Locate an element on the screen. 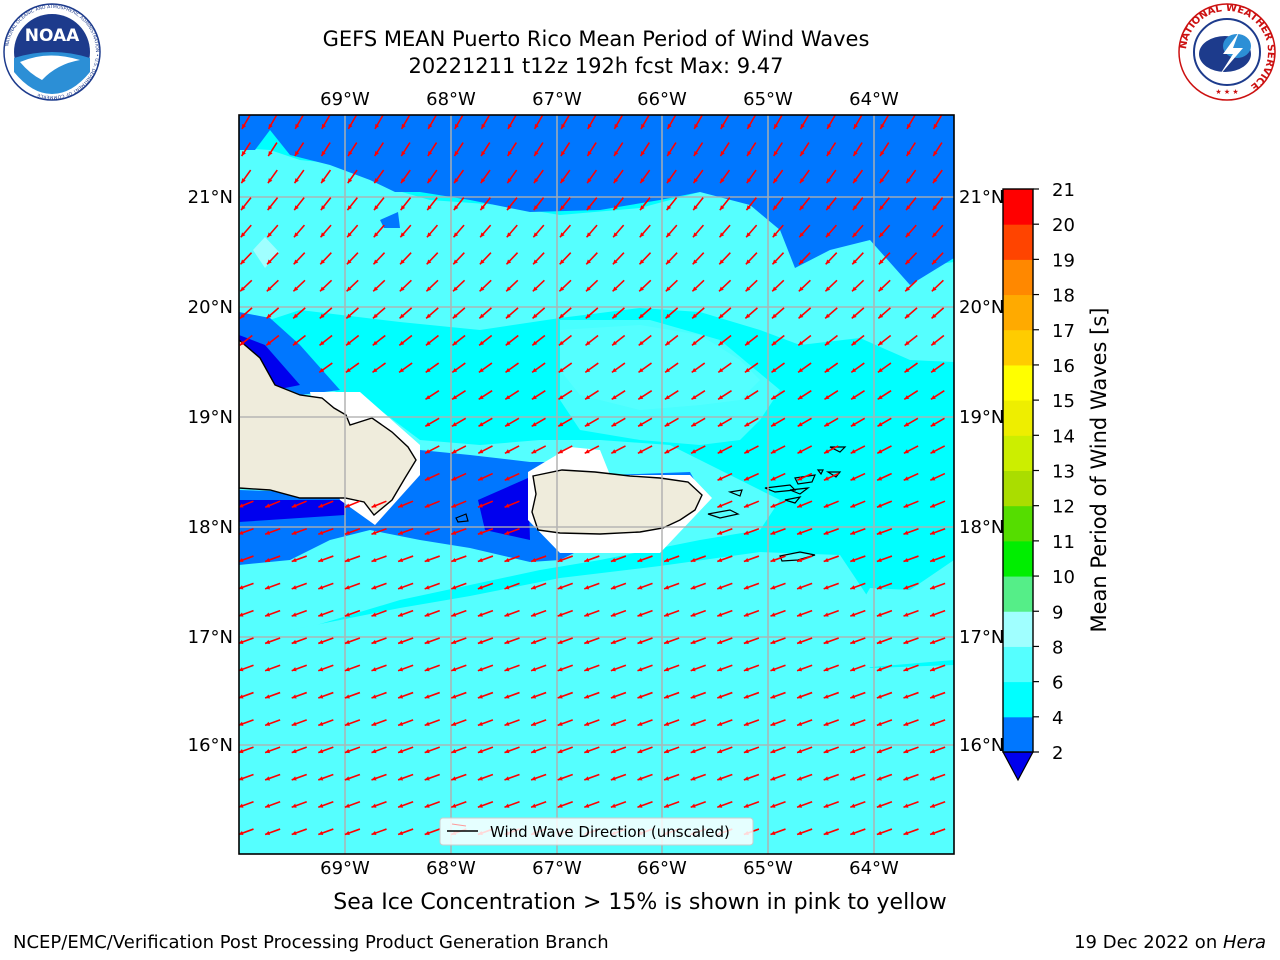 Image resolution: width=1280 pixels, height=960 pixels. lat-label-right: 16°N is located at coordinates (981, 745).